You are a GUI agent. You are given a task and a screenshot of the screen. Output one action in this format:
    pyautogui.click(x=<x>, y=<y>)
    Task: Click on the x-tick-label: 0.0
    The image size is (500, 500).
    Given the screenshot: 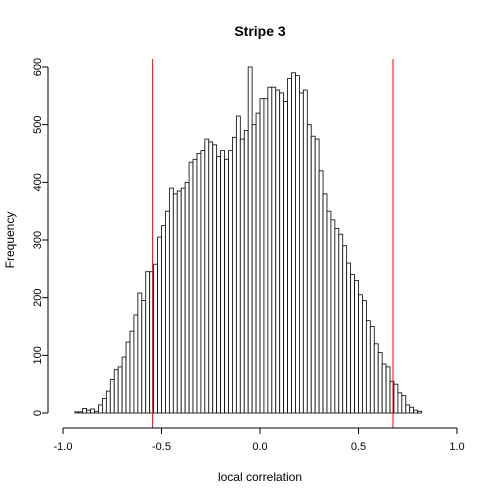 What is the action you would take?
    pyautogui.click(x=259, y=447)
    